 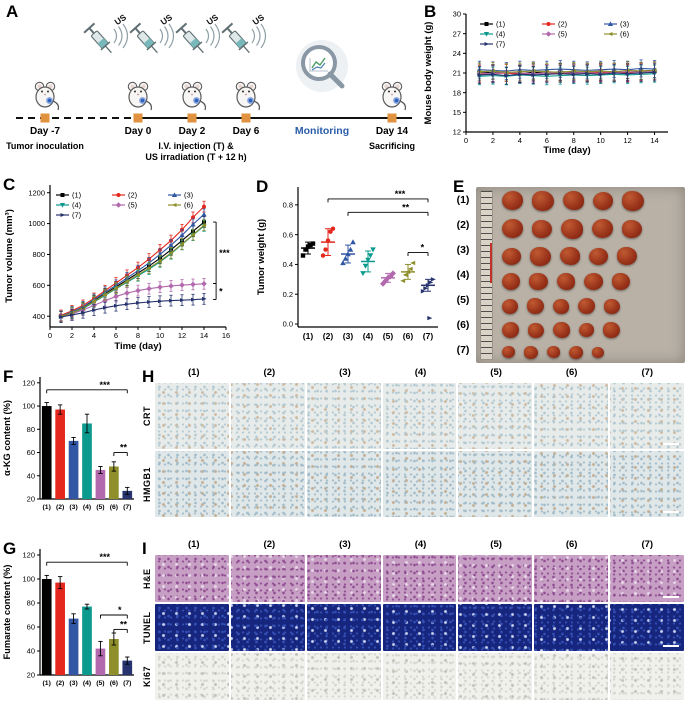 I want to click on tumor-row-label: (4), so click(x=463, y=274).